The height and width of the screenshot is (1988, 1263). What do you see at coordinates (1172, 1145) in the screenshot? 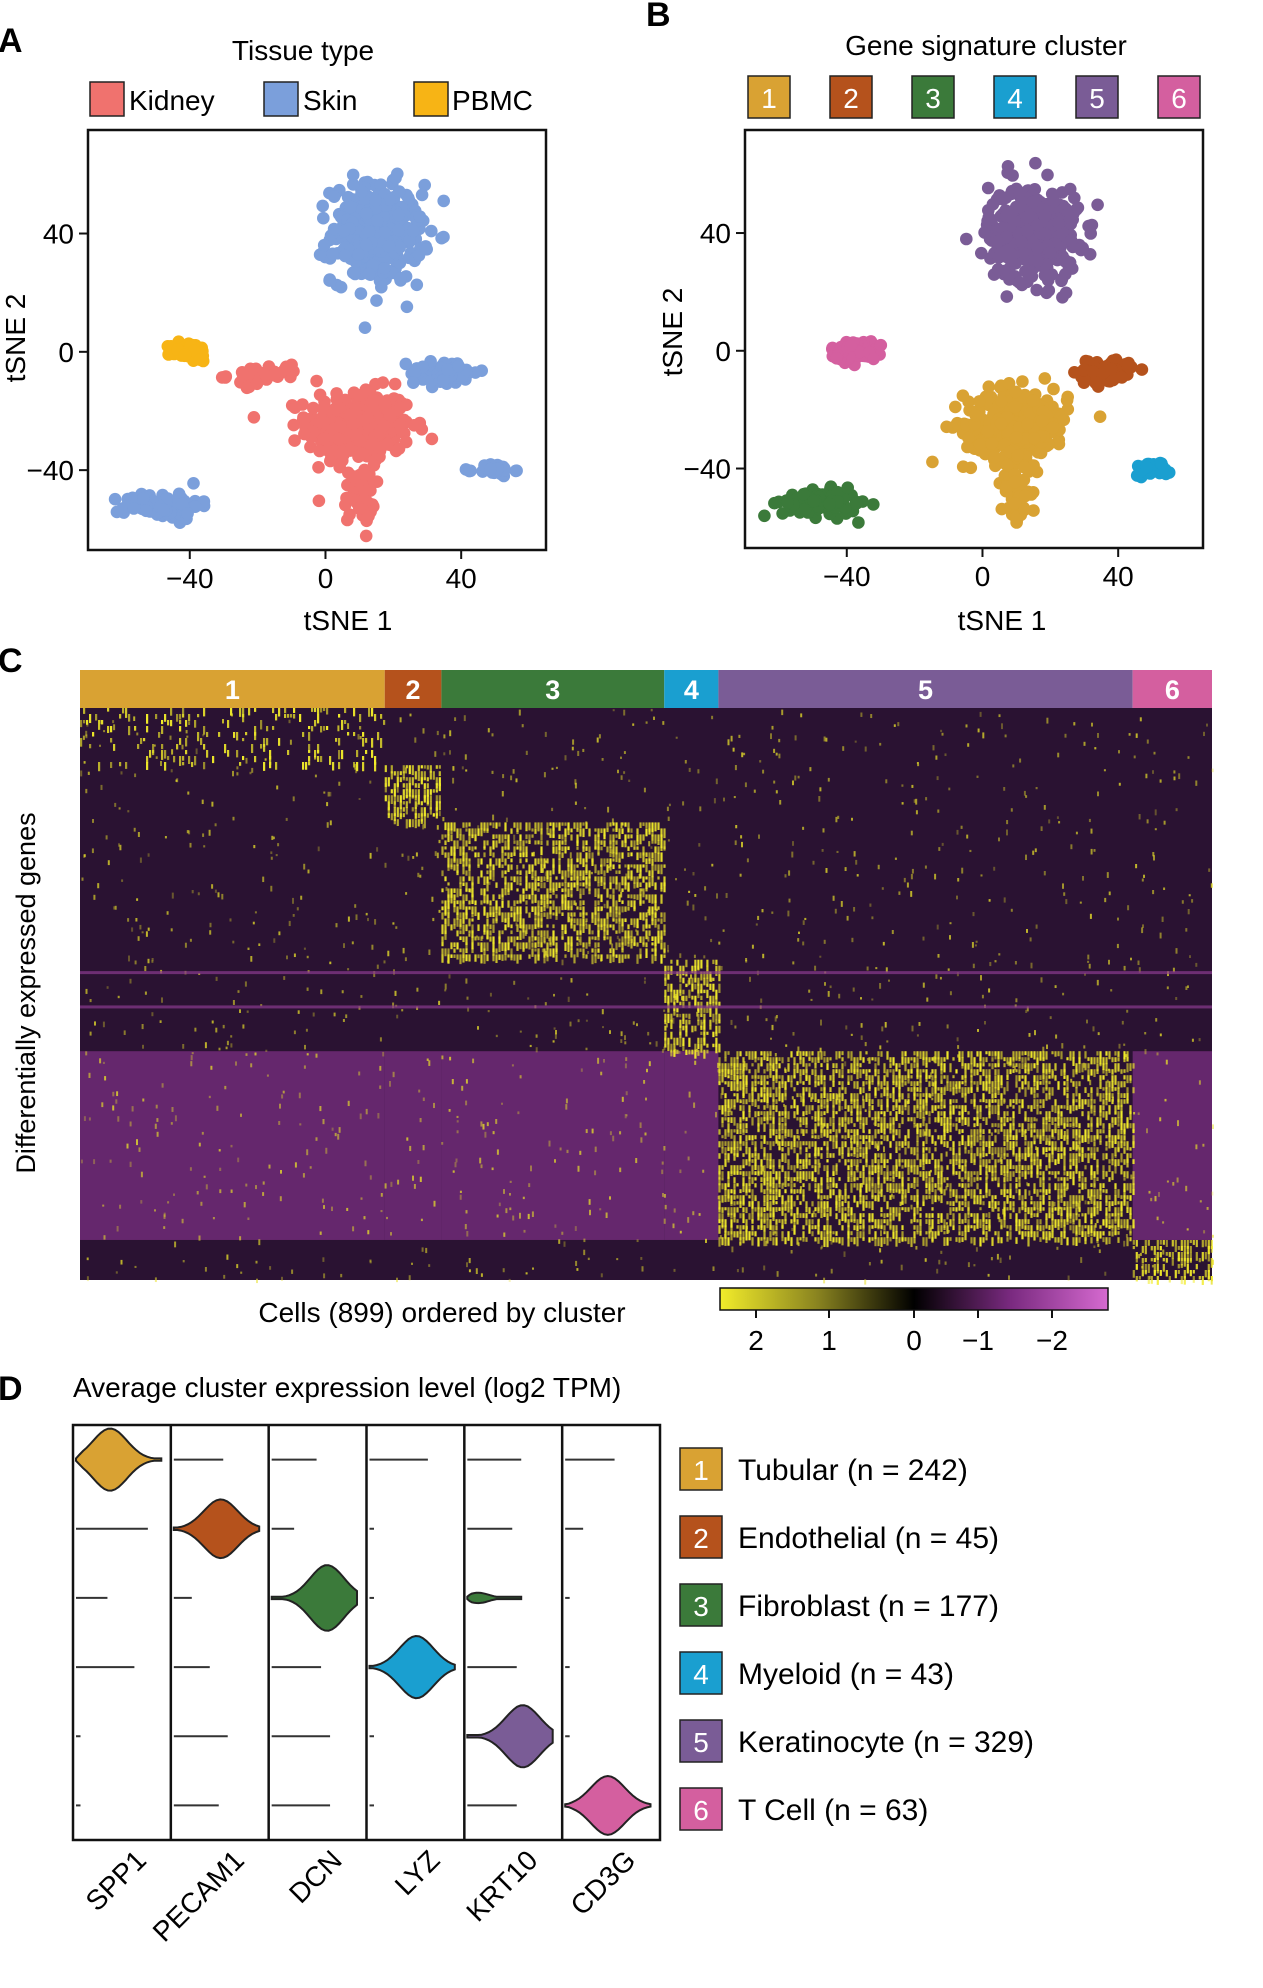
I see `heatmap-low-band` at bounding box center [1172, 1145].